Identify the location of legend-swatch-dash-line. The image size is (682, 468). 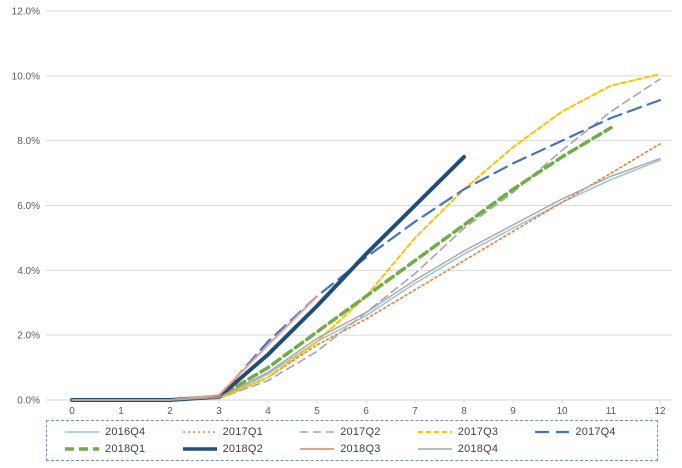
(317, 431).